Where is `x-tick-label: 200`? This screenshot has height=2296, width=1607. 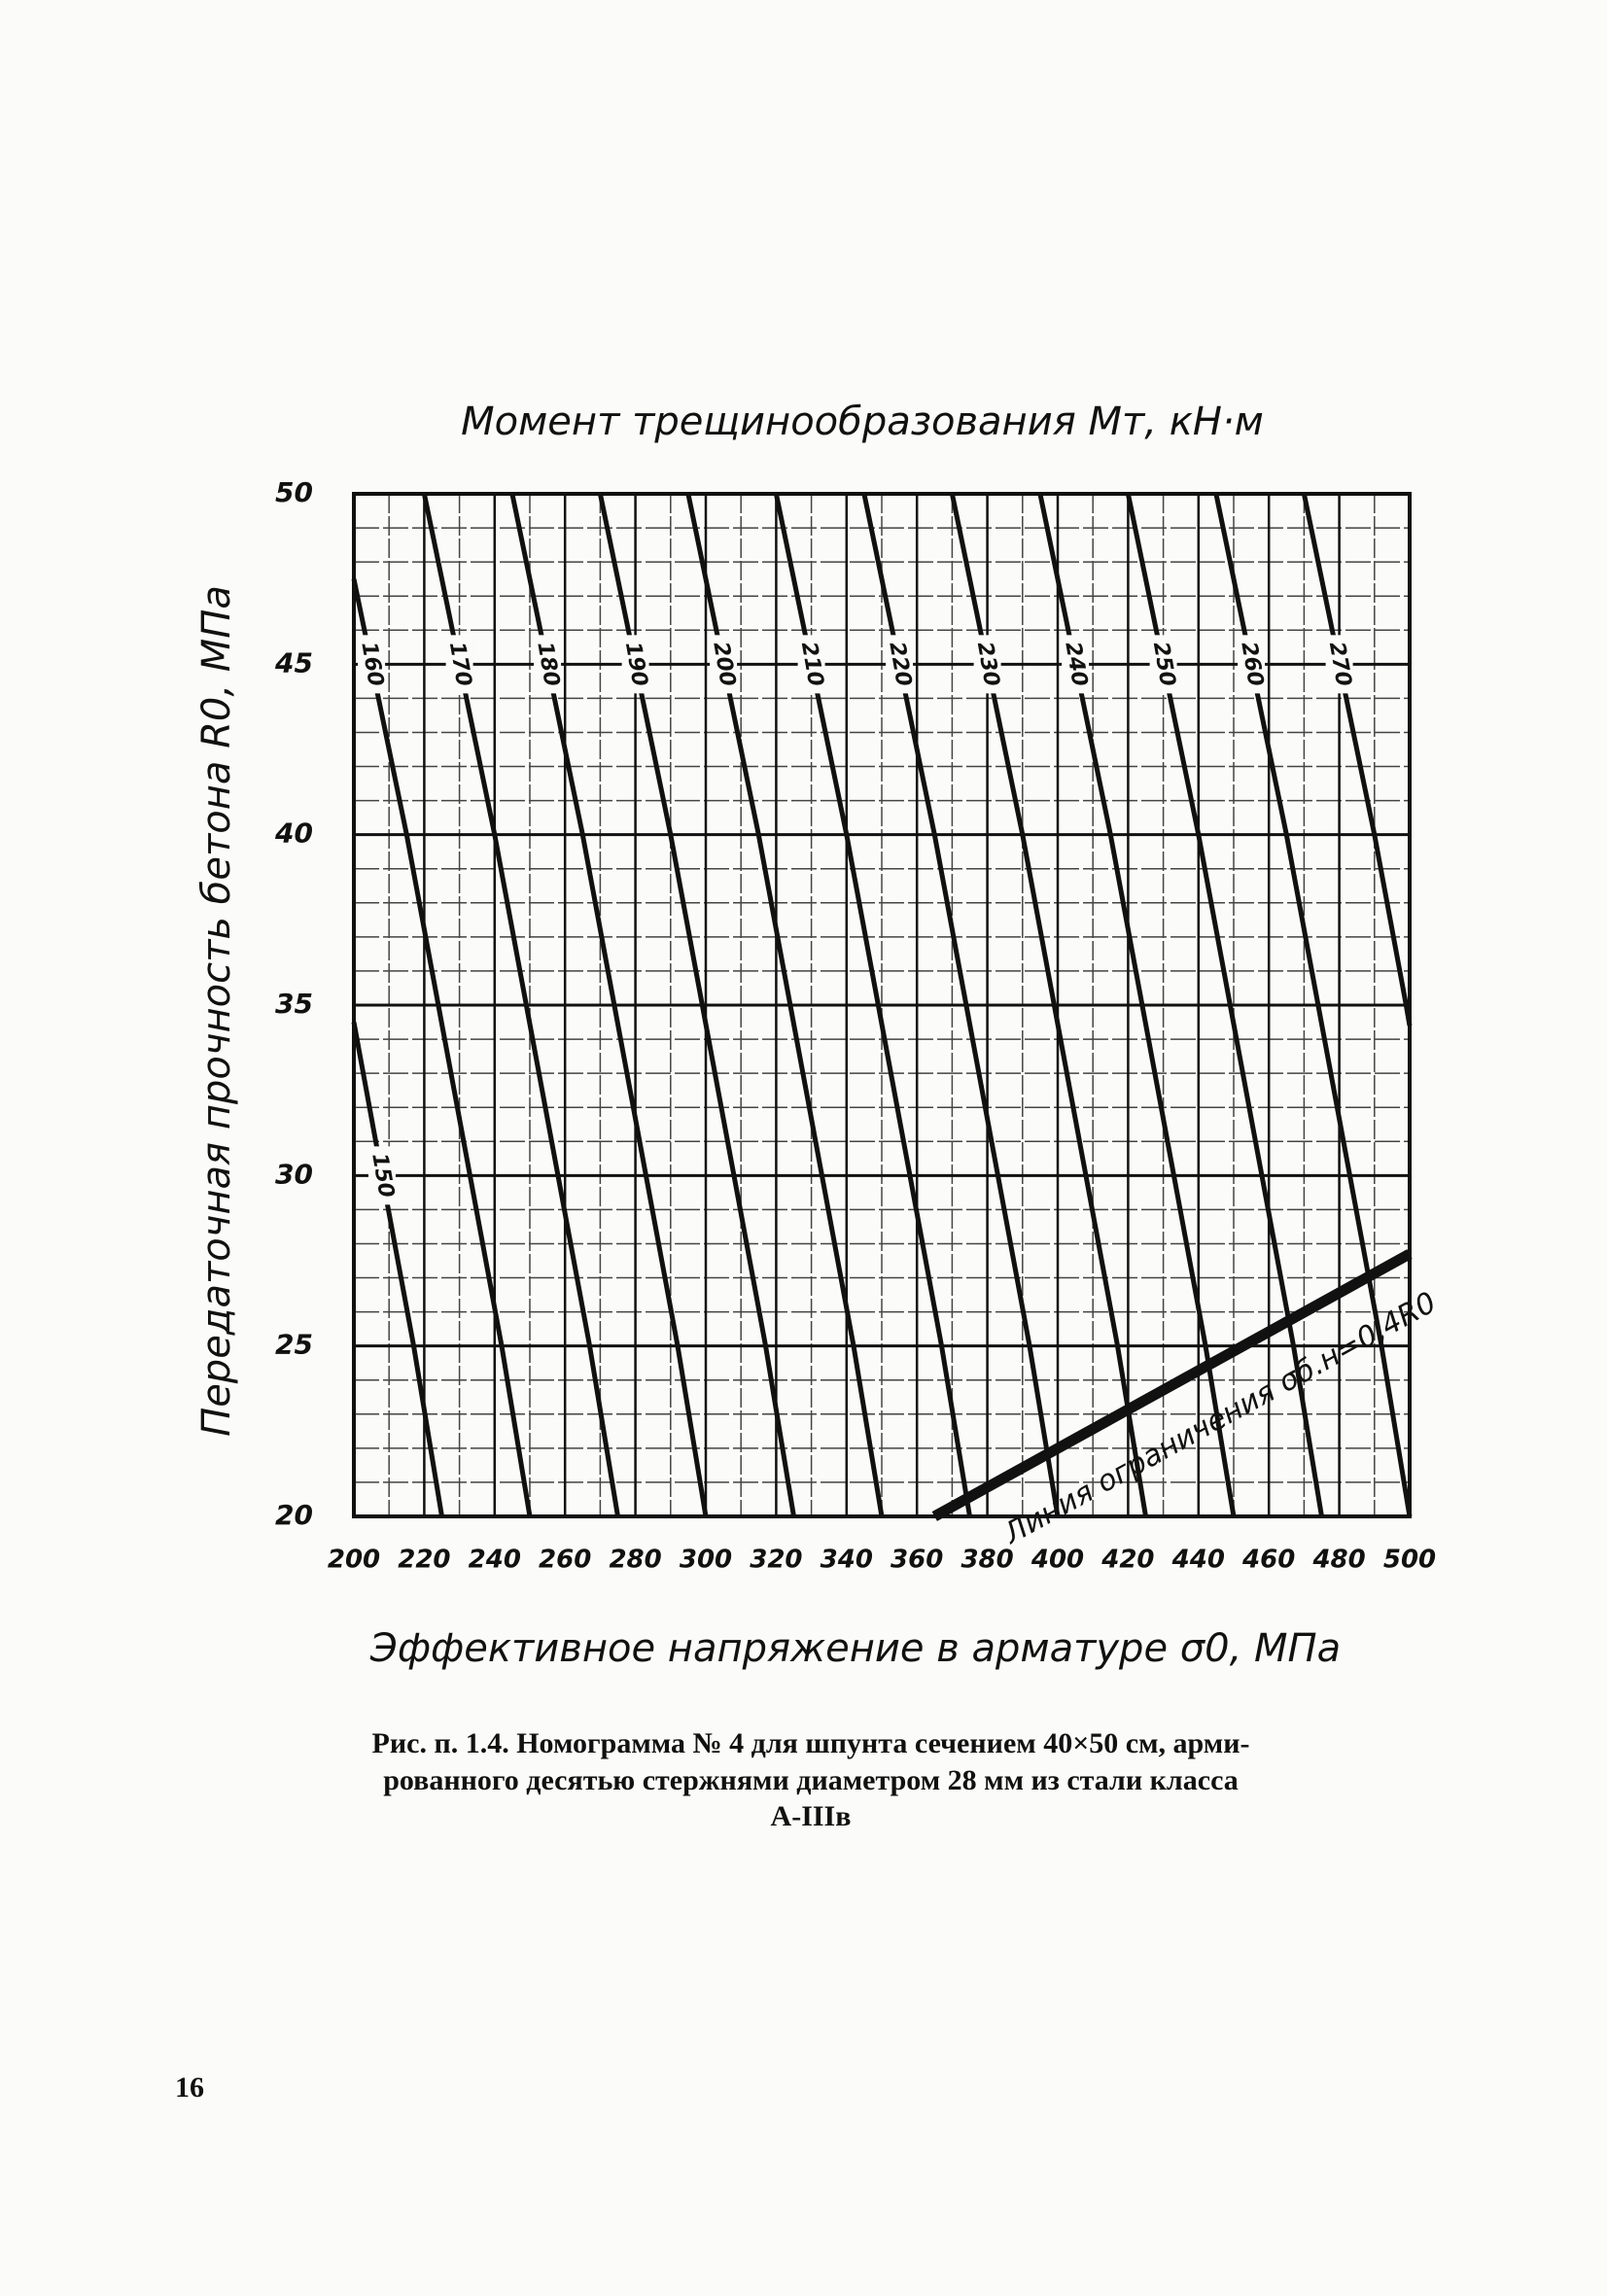
x-tick-label: 200 is located at coordinates (354, 1560).